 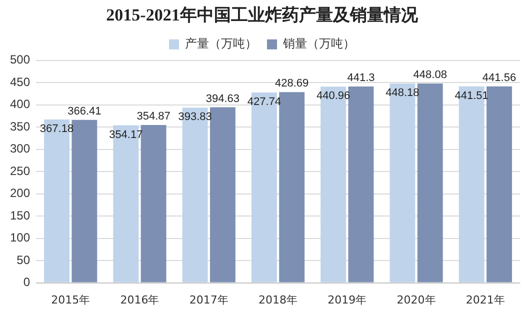 What do you see at coordinates (20, 193) in the screenshot?
I see `y-tick-label: 200` at bounding box center [20, 193].